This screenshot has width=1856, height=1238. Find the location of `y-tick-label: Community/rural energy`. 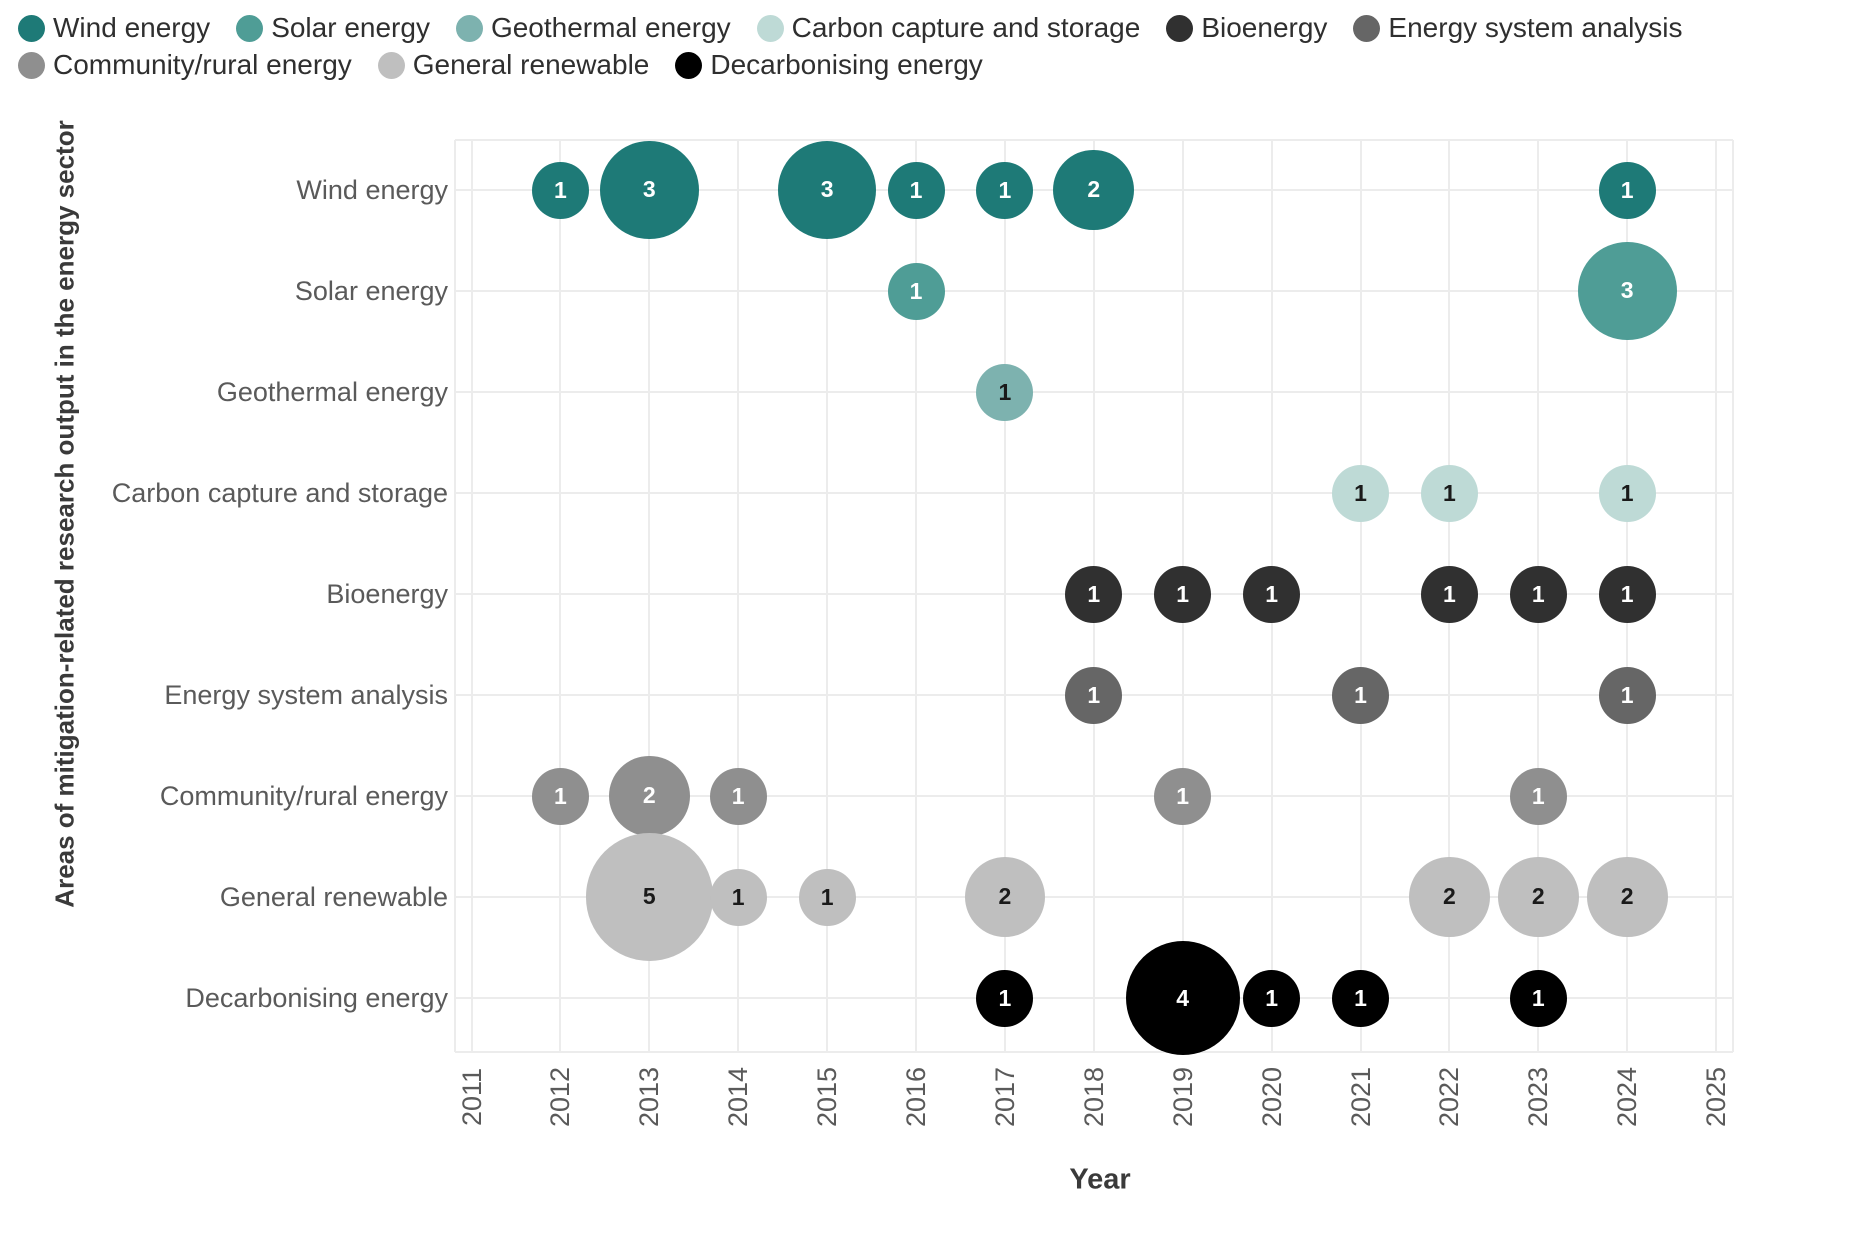

y-tick-label: Community/rural energy is located at coordinates (303, 796).